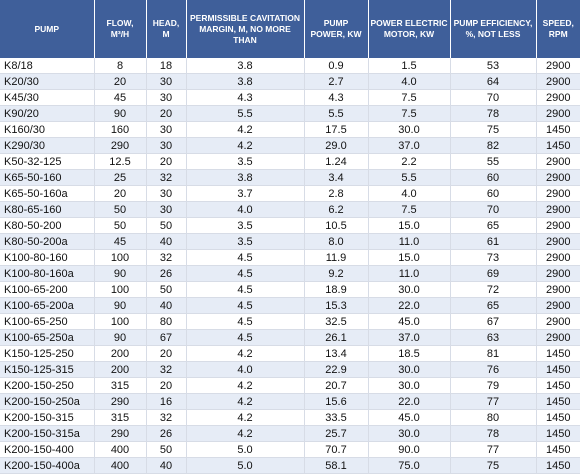 The width and height of the screenshot is (580, 474). I want to click on cell-cavitation-margin: 5.5, so click(245, 113).